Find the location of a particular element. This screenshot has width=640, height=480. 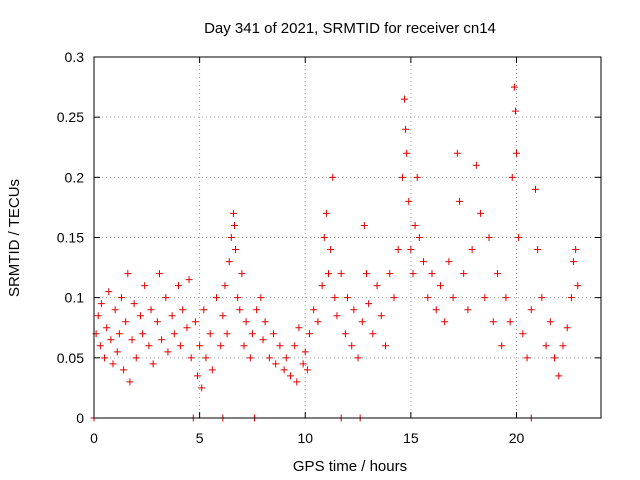

x-axis-label: GPS time / hours is located at coordinates (350, 466).